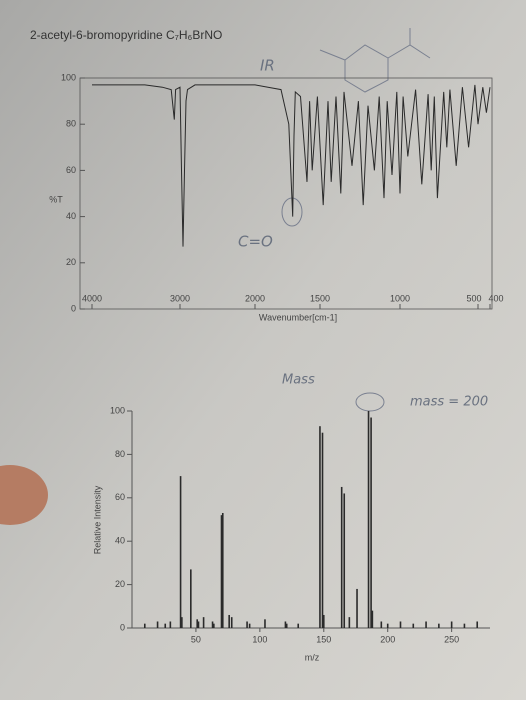  I want to click on x-tick-label: 1000, so click(400, 298).